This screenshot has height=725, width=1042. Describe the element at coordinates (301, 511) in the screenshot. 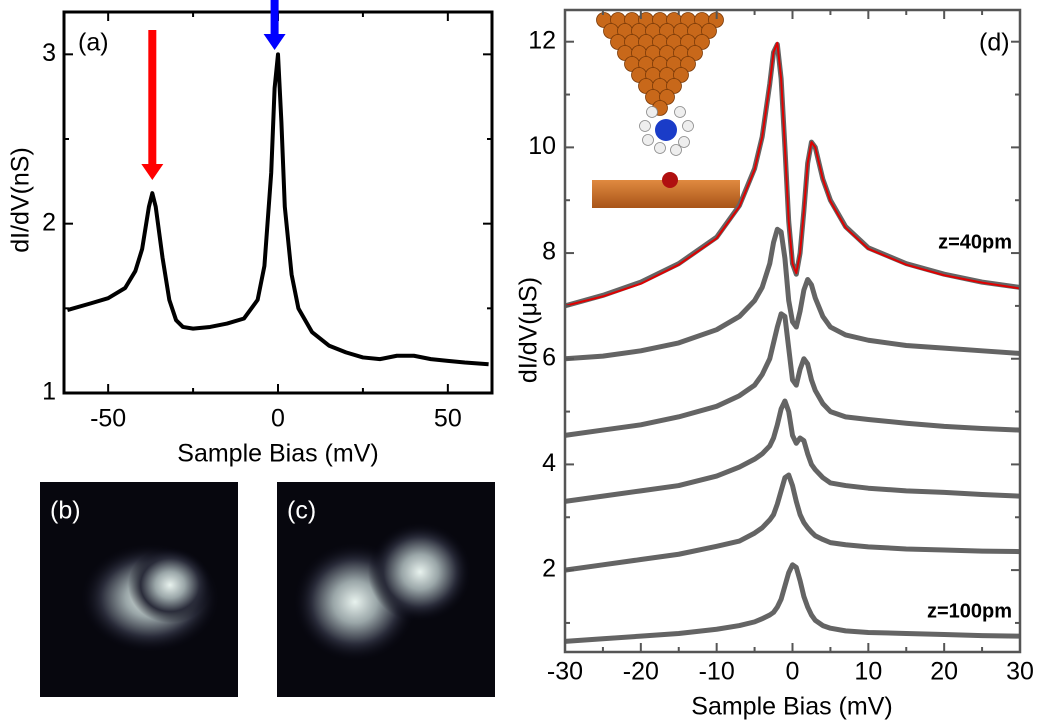

I see `panel-label: (c)` at that location.